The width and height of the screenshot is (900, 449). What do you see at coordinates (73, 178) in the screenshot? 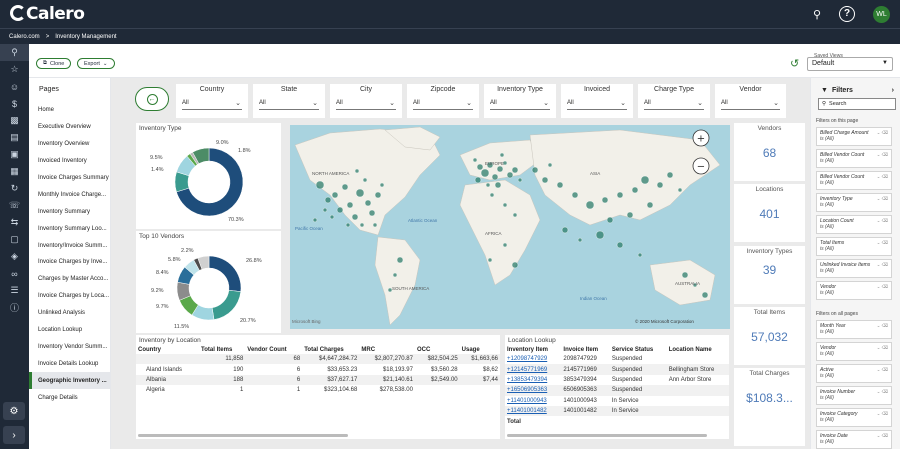
I see `page-item: Invoice Charges Summary` at bounding box center [73, 178].